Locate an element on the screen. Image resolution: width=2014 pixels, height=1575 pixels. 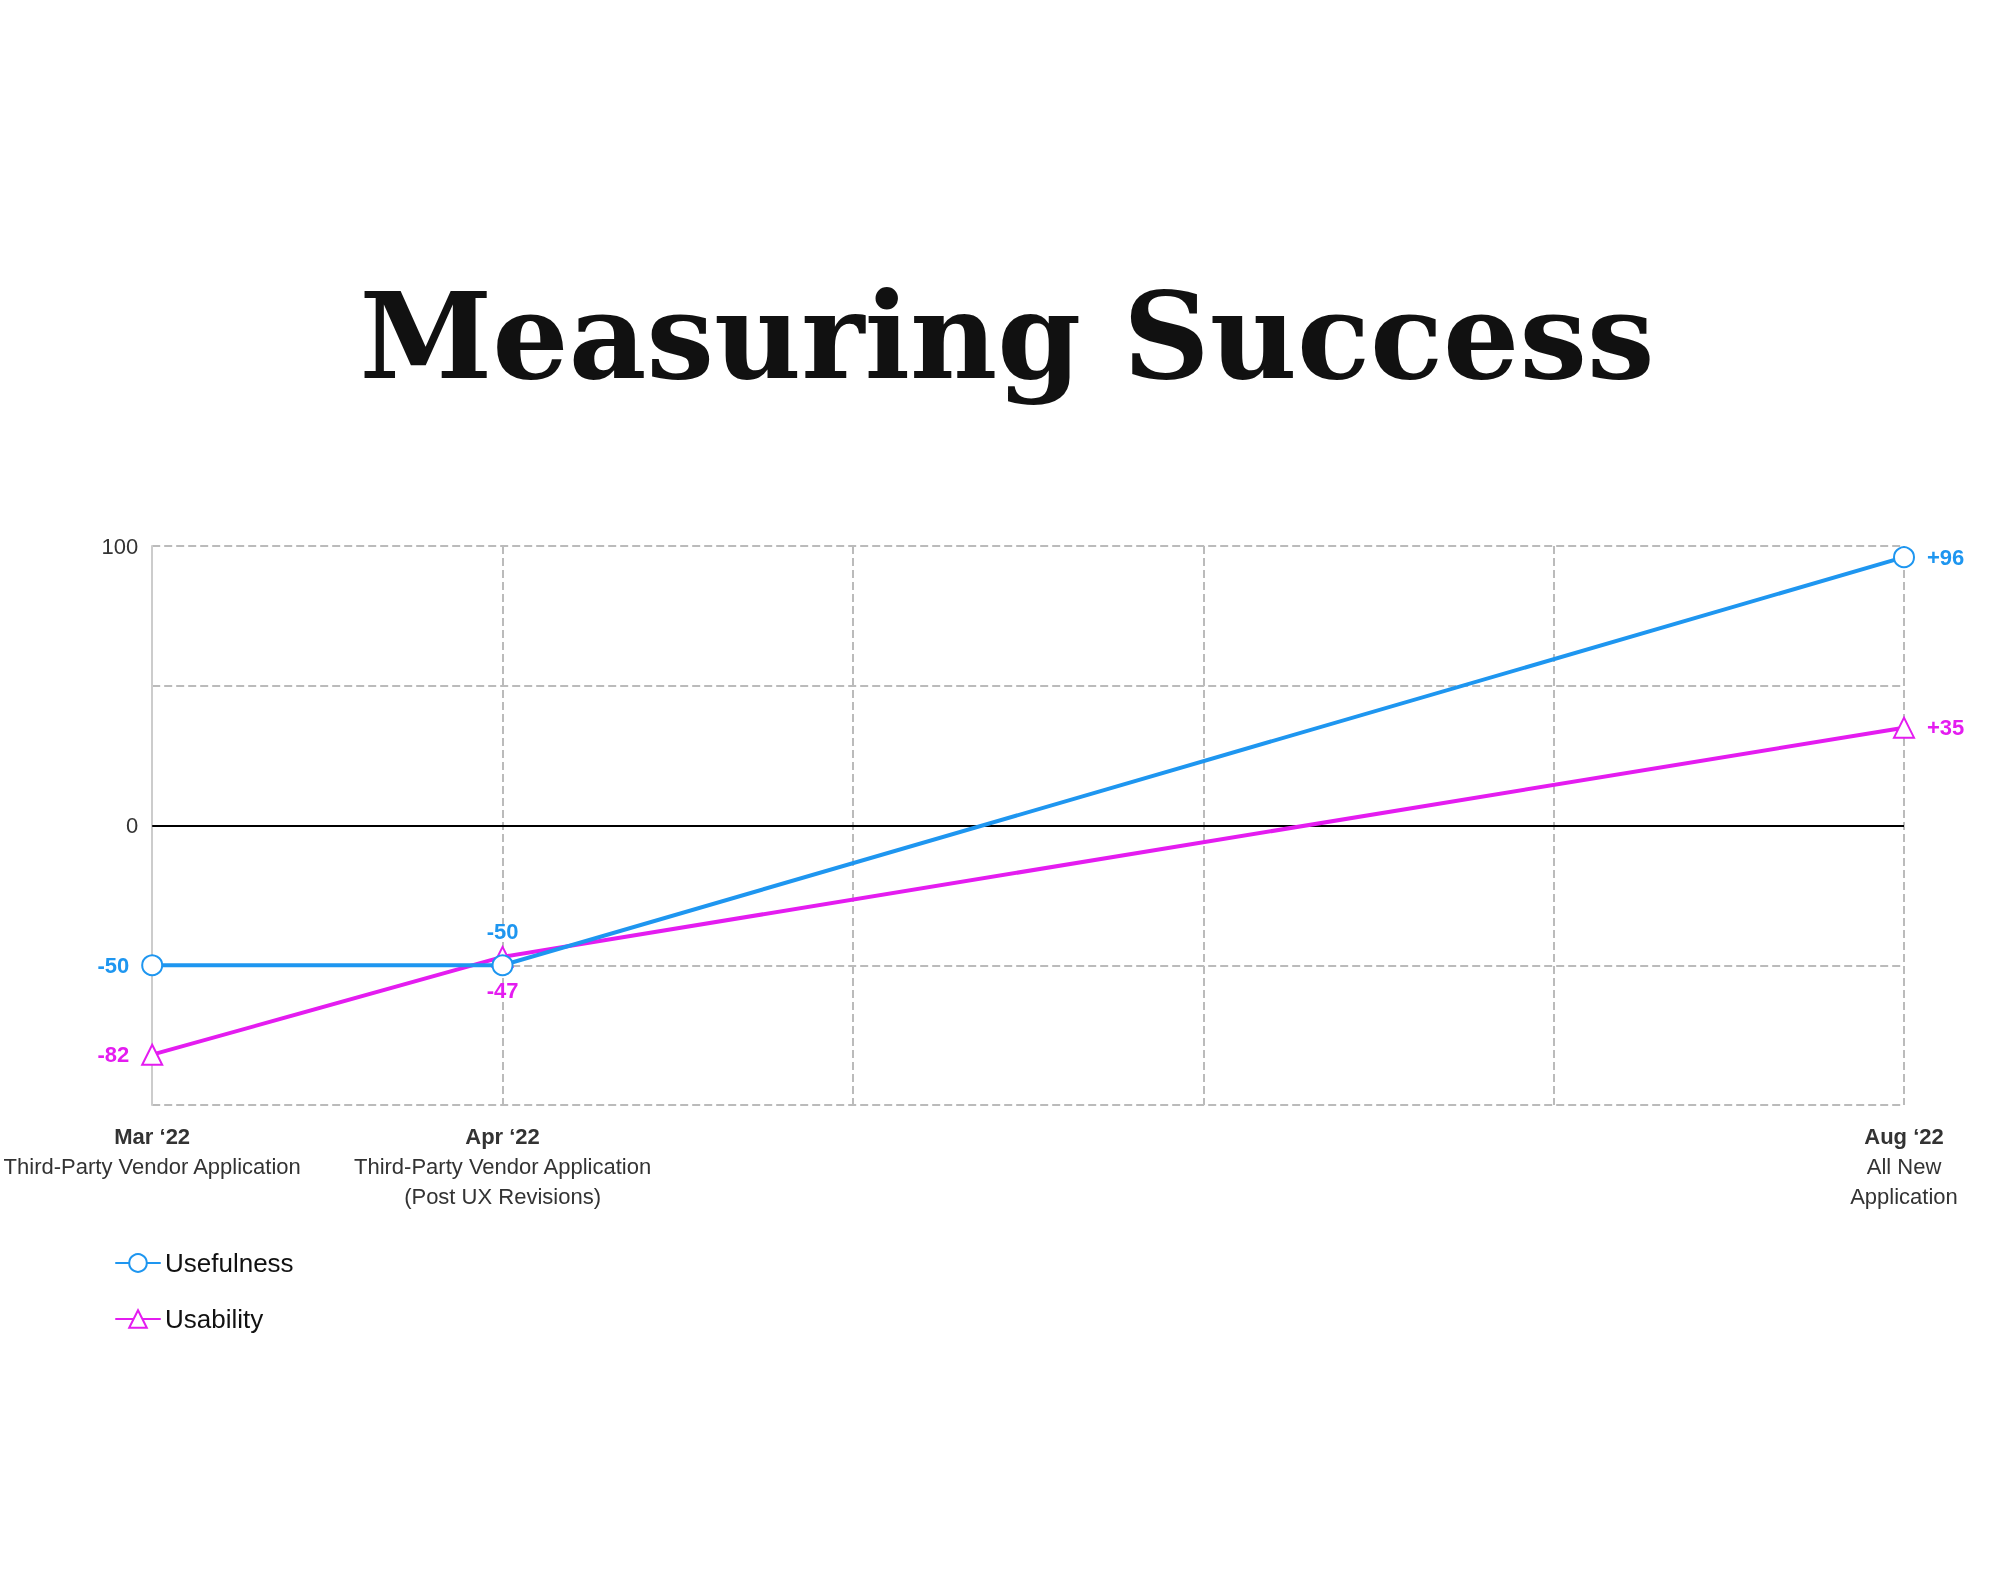
chart-title: Measuring Success is located at coordinates (1007, 335).